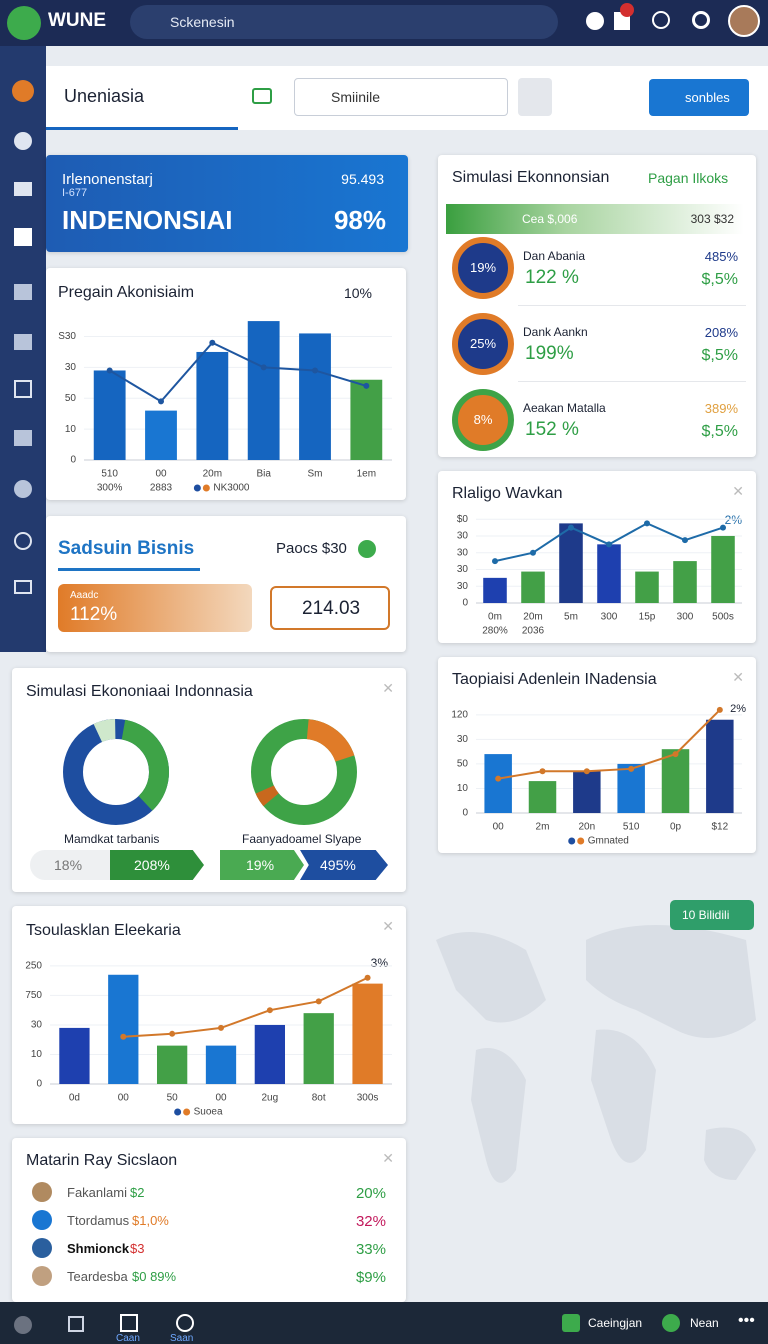 The image size is (768, 1344). What do you see at coordinates (586, 827) in the screenshot?
I see `x-tick-label: 20n` at bounding box center [586, 827].